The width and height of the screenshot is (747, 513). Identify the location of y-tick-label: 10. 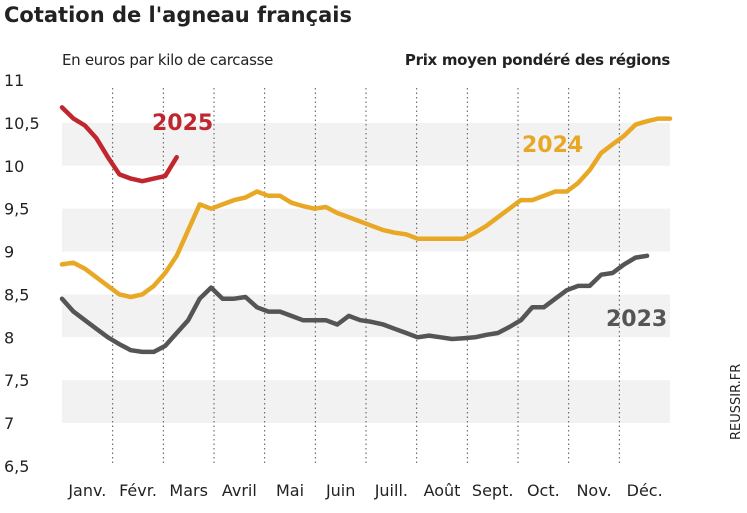
(14, 166).